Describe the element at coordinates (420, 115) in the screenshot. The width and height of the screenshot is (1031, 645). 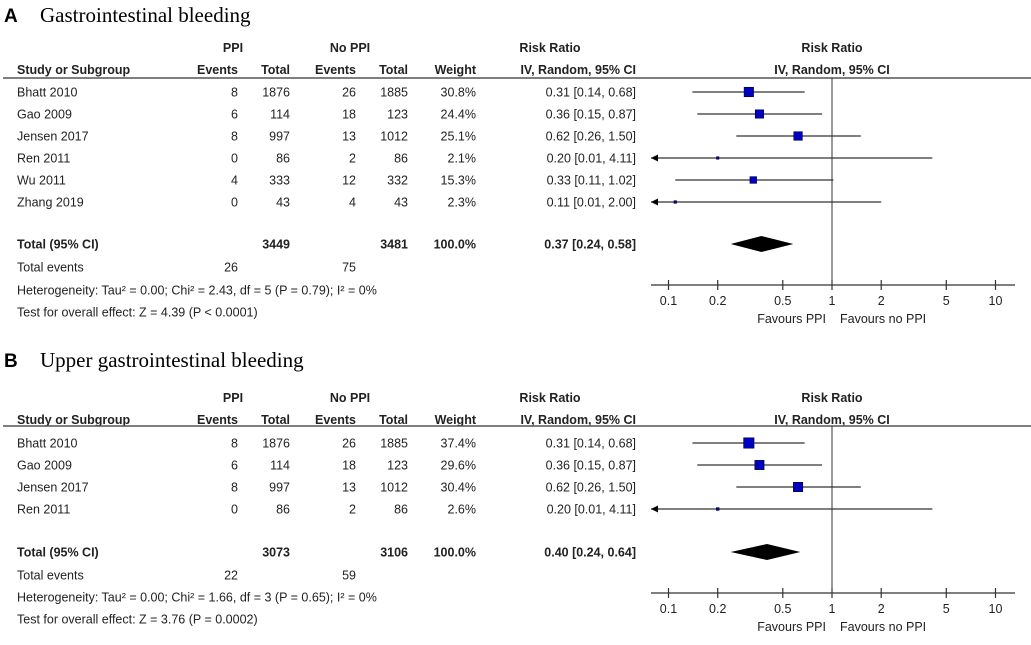
I see `study-row: Gao 2009 6 114 18 123 24.4% 0.36 [0.15, 0.87]` at that location.